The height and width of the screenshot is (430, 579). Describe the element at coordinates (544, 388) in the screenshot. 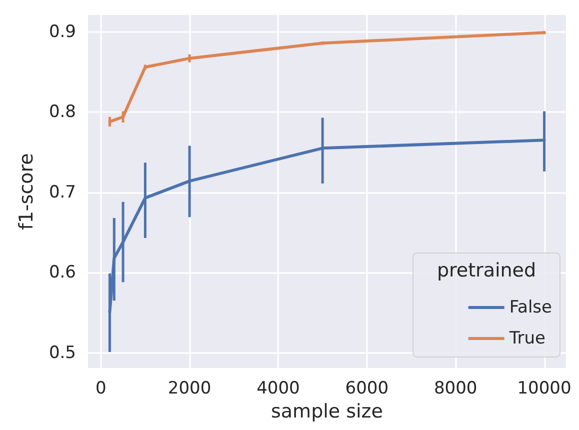

I see `x-tick-label: 10000` at that location.